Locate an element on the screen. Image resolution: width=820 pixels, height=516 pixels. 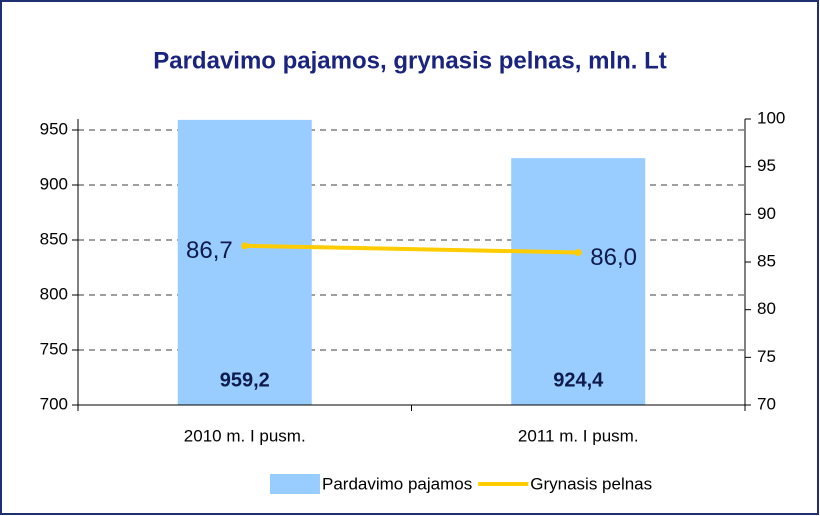
bar-value-label: 959,2 is located at coordinates (245, 380).